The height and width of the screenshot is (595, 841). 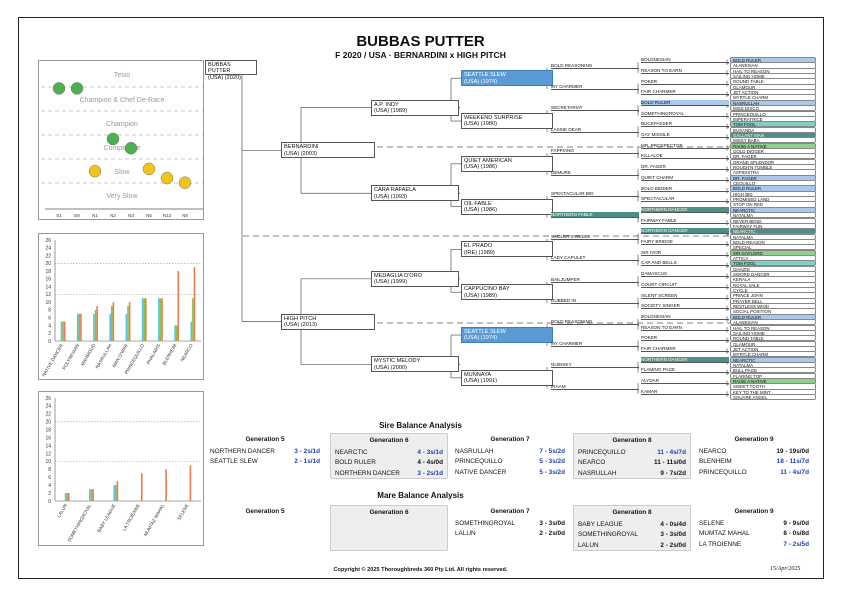 I want to click on balance-row: NEARCO 11 - 11s/0d, so click(x=632, y=463).